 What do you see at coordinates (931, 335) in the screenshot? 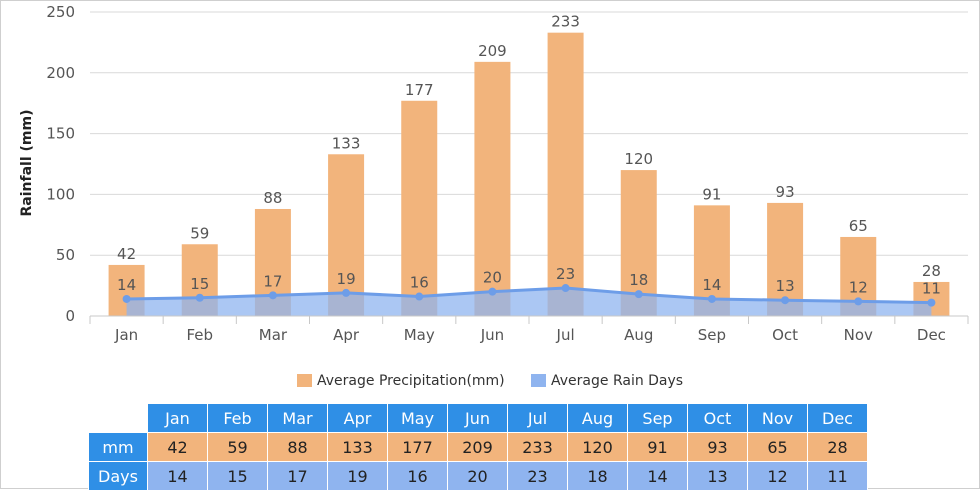
I see `x-tick-label: Dec` at bounding box center [931, 335].